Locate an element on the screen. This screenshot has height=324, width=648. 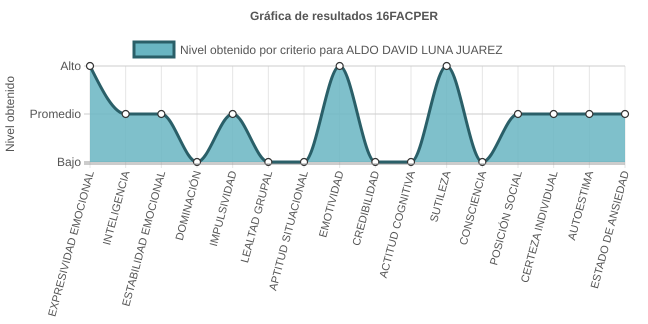
ref-line-label: Promedio is located at coordinates (56, 114).